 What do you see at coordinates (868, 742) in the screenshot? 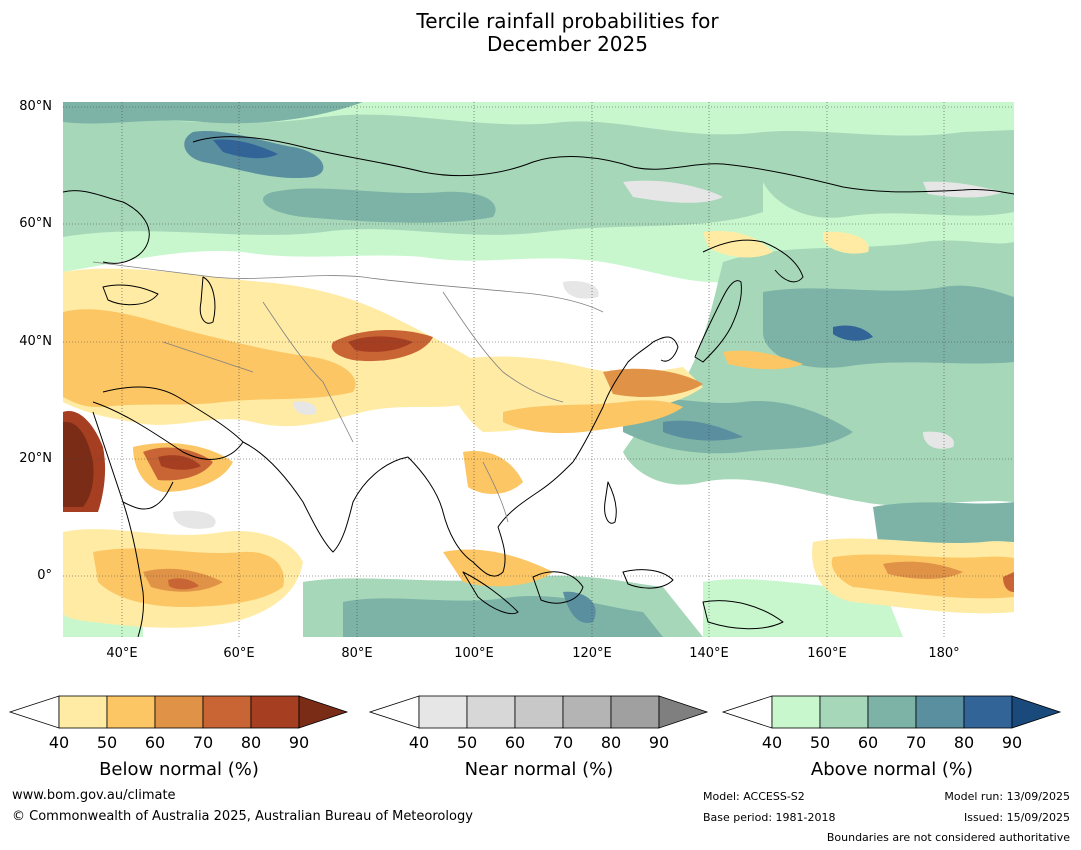
I see `above-tick-60: 60` at bounding box center [868, 742].